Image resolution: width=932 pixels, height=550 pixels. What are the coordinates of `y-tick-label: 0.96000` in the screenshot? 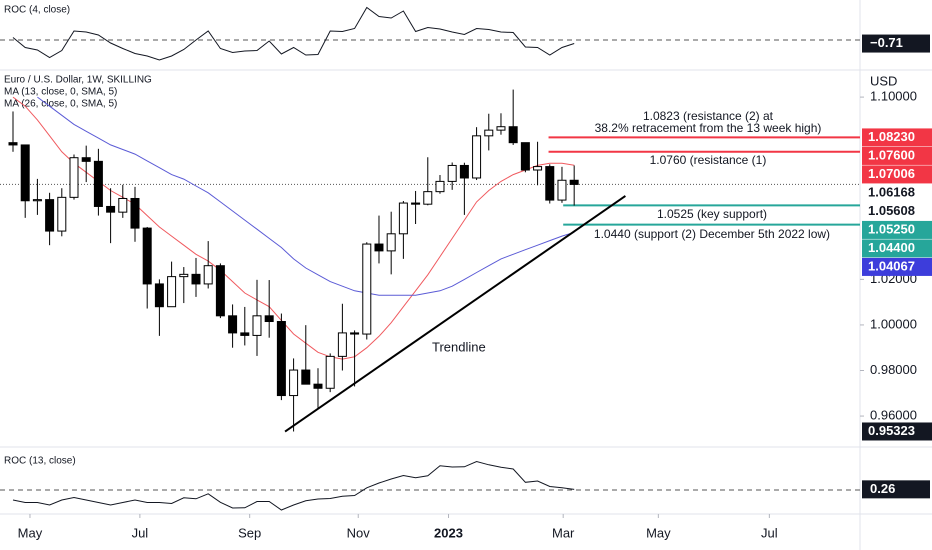 It's located at (893, 415).